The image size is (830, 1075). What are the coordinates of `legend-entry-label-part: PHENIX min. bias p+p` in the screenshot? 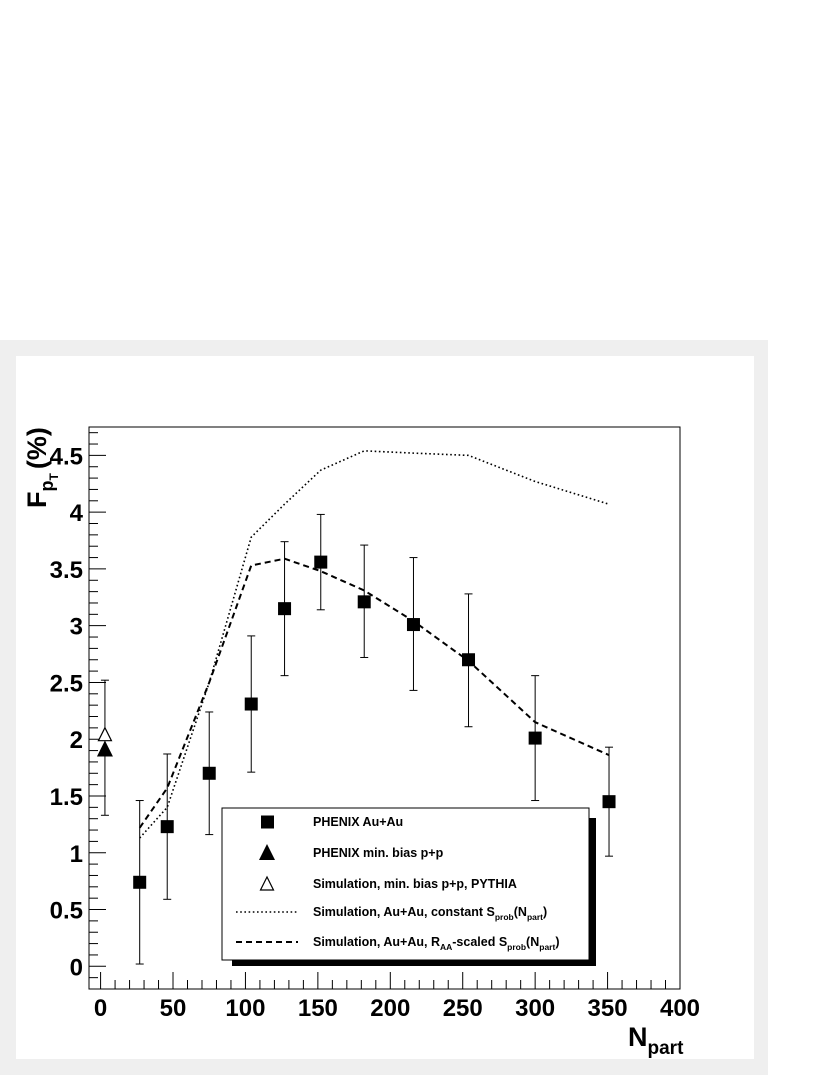 It's located at (378, 853).